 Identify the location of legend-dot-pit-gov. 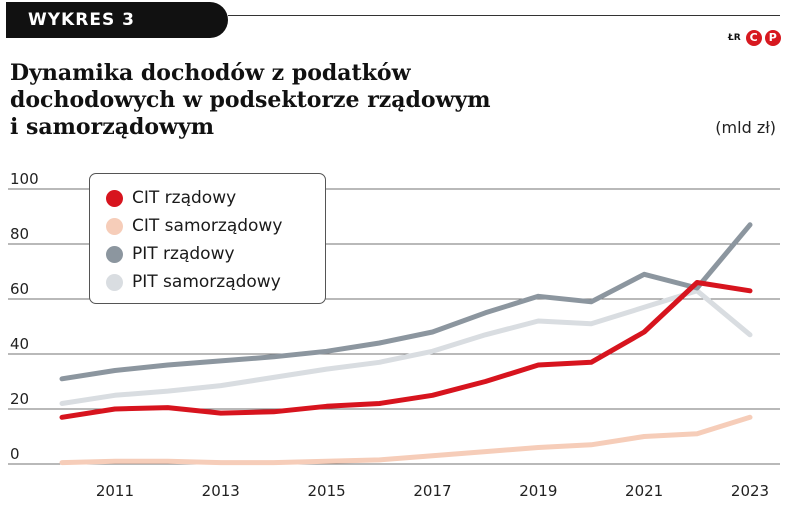
(114, 254).